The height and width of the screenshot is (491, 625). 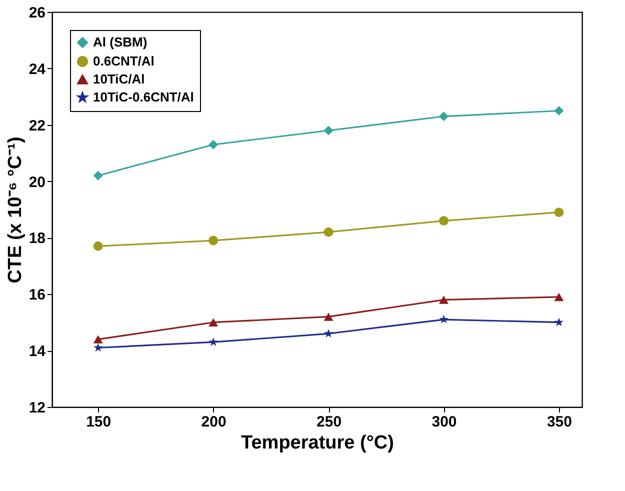 I want to click on y-tick-label: 20, so click(x=37, y=182).